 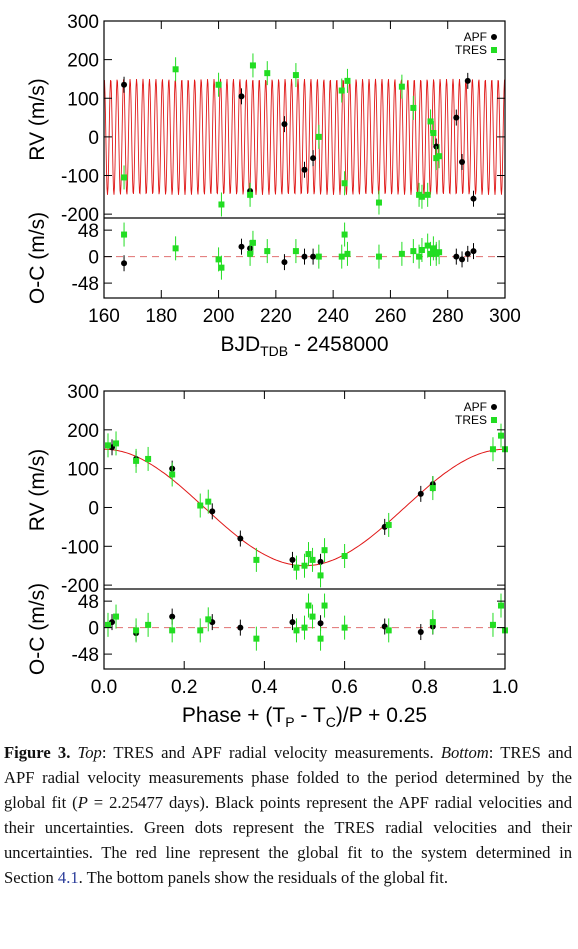 I want to click on caption-bottom-word: Bottom, so click(x=464, y=752).